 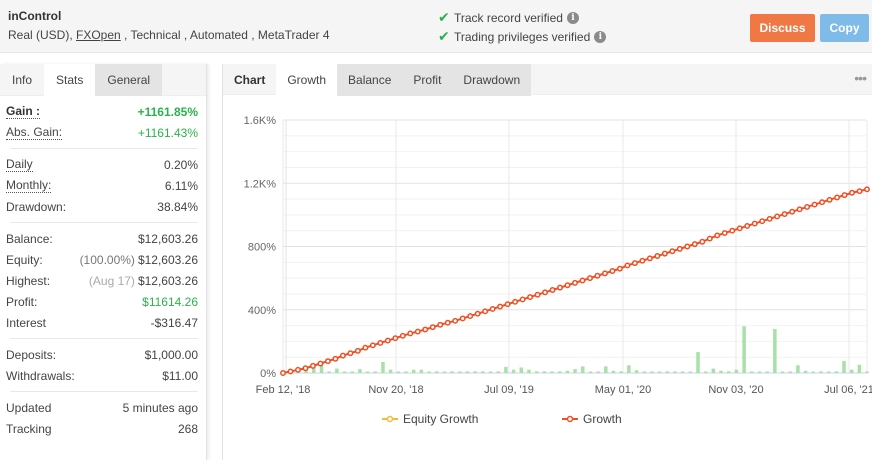 What do you see at coordinates (579, 349) in the screenshot?
I see `monthly-bars` at bounding box center [579, 349].